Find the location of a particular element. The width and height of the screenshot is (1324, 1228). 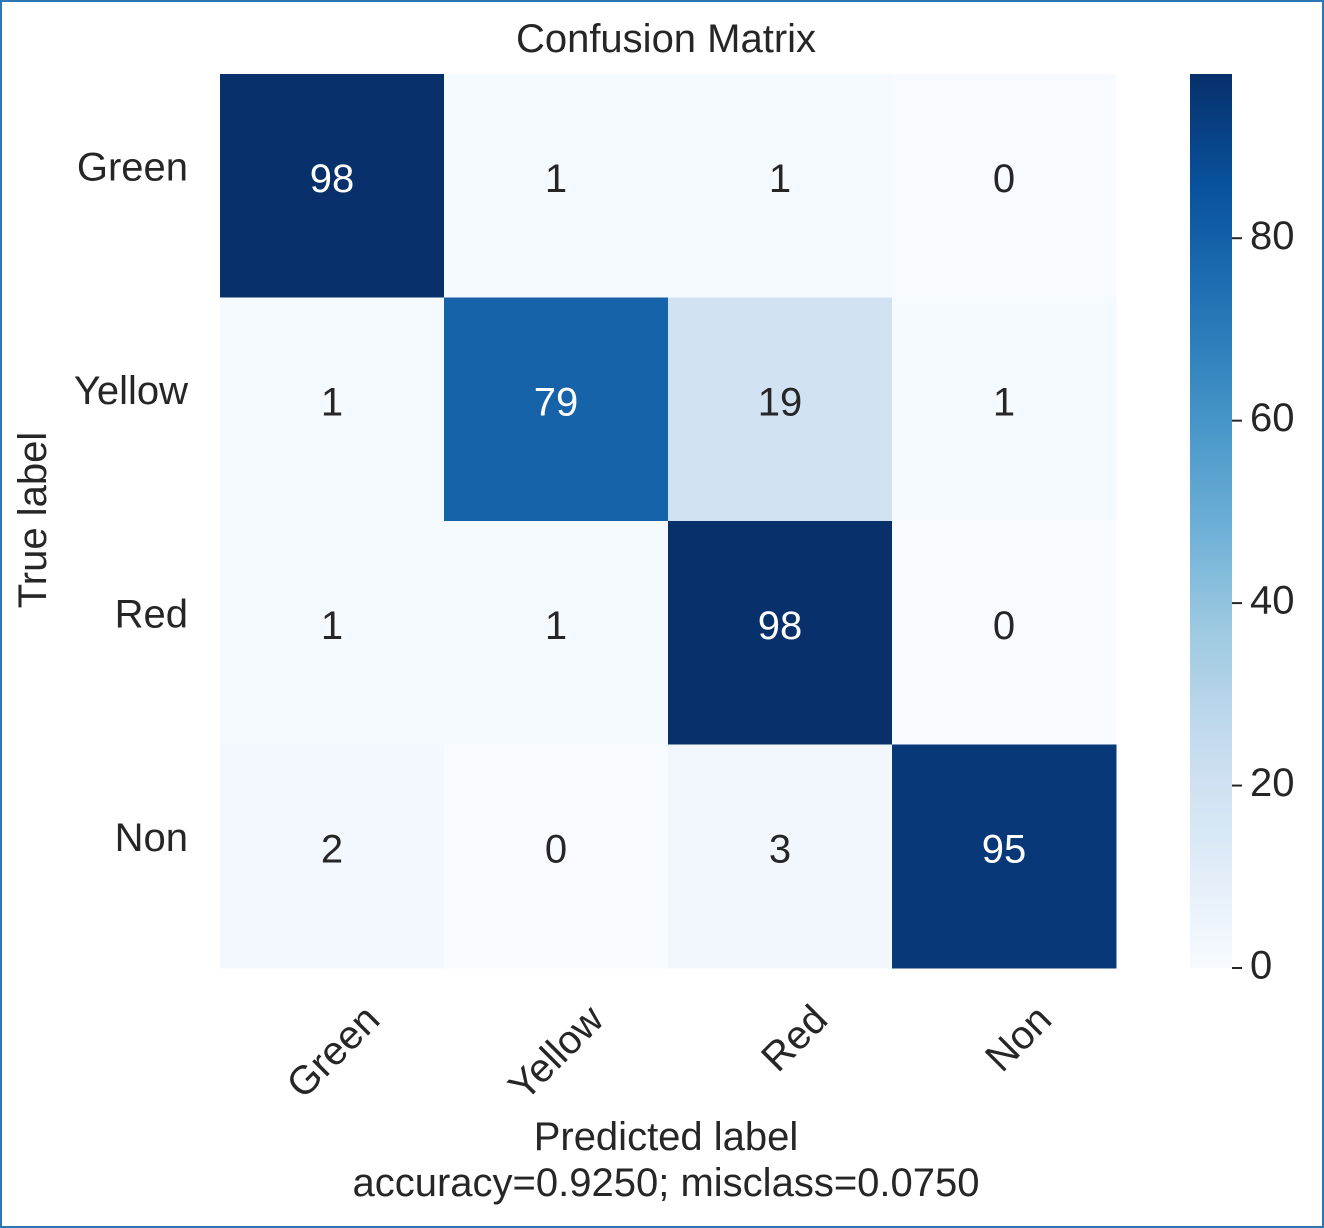

colorbar-tick-label: 0 is located at coordinates (1261, 966).